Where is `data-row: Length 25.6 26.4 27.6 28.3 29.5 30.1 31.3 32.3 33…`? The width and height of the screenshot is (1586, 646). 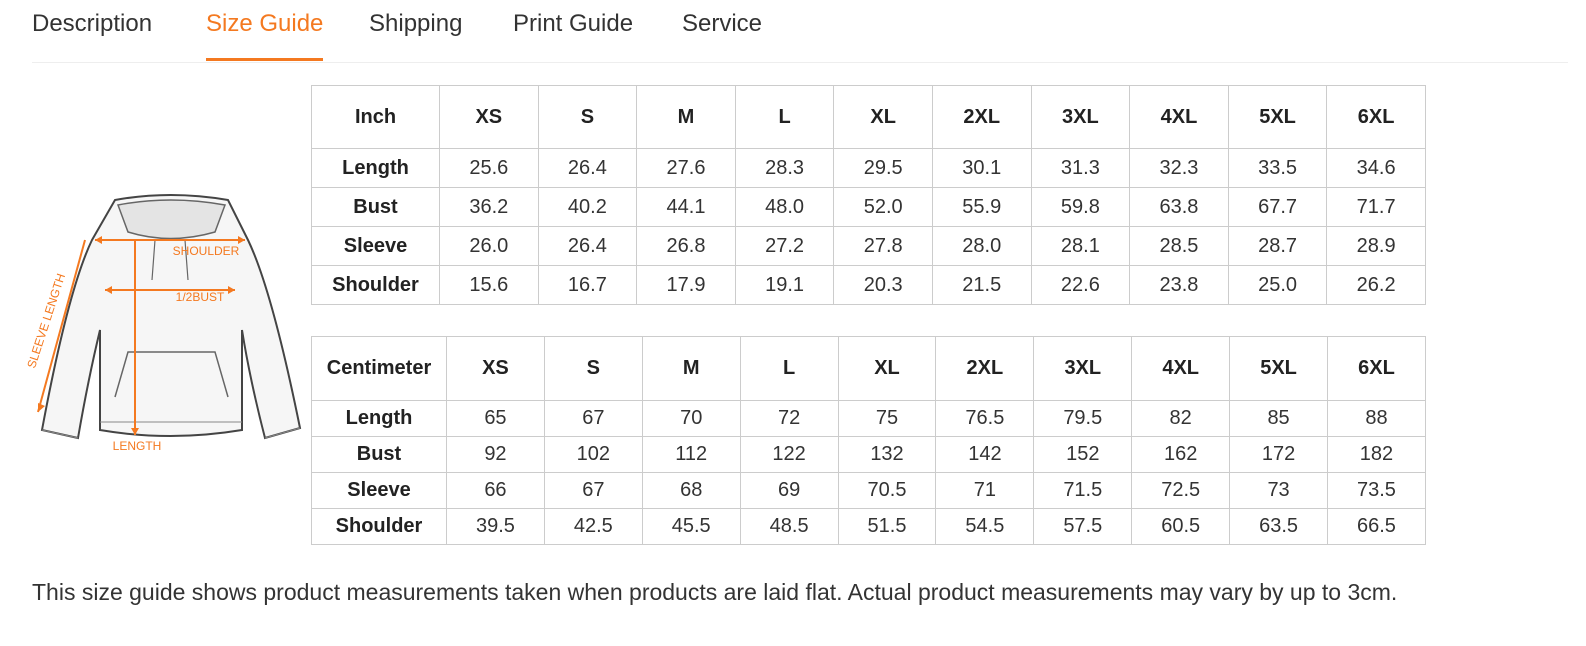
data-row: Length 25.6 26.4 27.6 28.3 29.5 30.1 31.3 32.3 33… is located at coordinates (868, 168).